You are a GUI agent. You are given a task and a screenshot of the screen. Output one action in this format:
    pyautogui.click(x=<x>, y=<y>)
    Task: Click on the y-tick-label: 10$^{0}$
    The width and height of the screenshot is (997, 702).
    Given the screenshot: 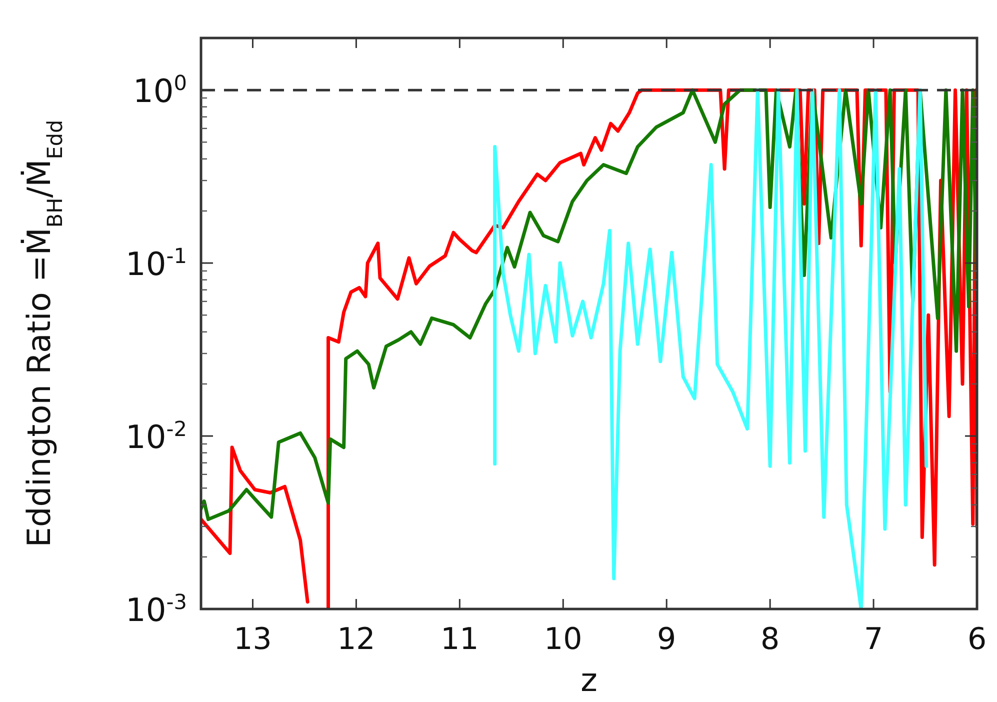 What is the action you would take?
    pyautogui.click(x=160, y=90)
    